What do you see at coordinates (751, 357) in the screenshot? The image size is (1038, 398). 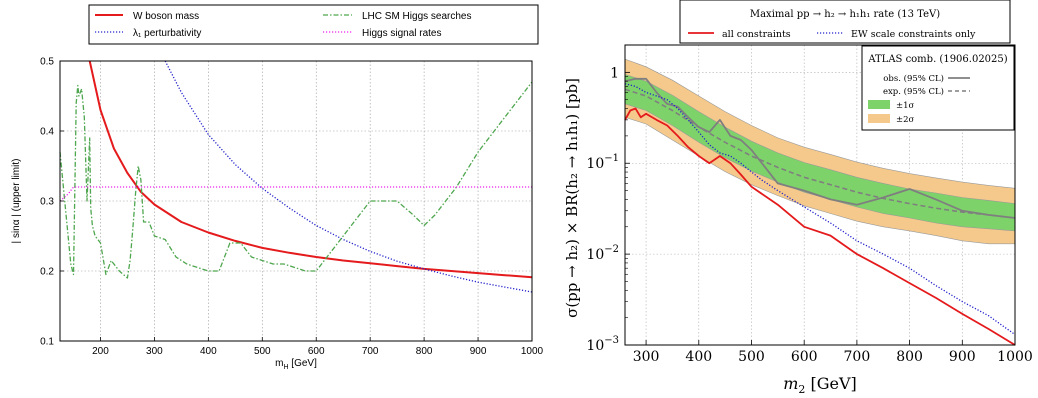 I see `right-x-tick-label: 500` at bounding box center [751, 357].